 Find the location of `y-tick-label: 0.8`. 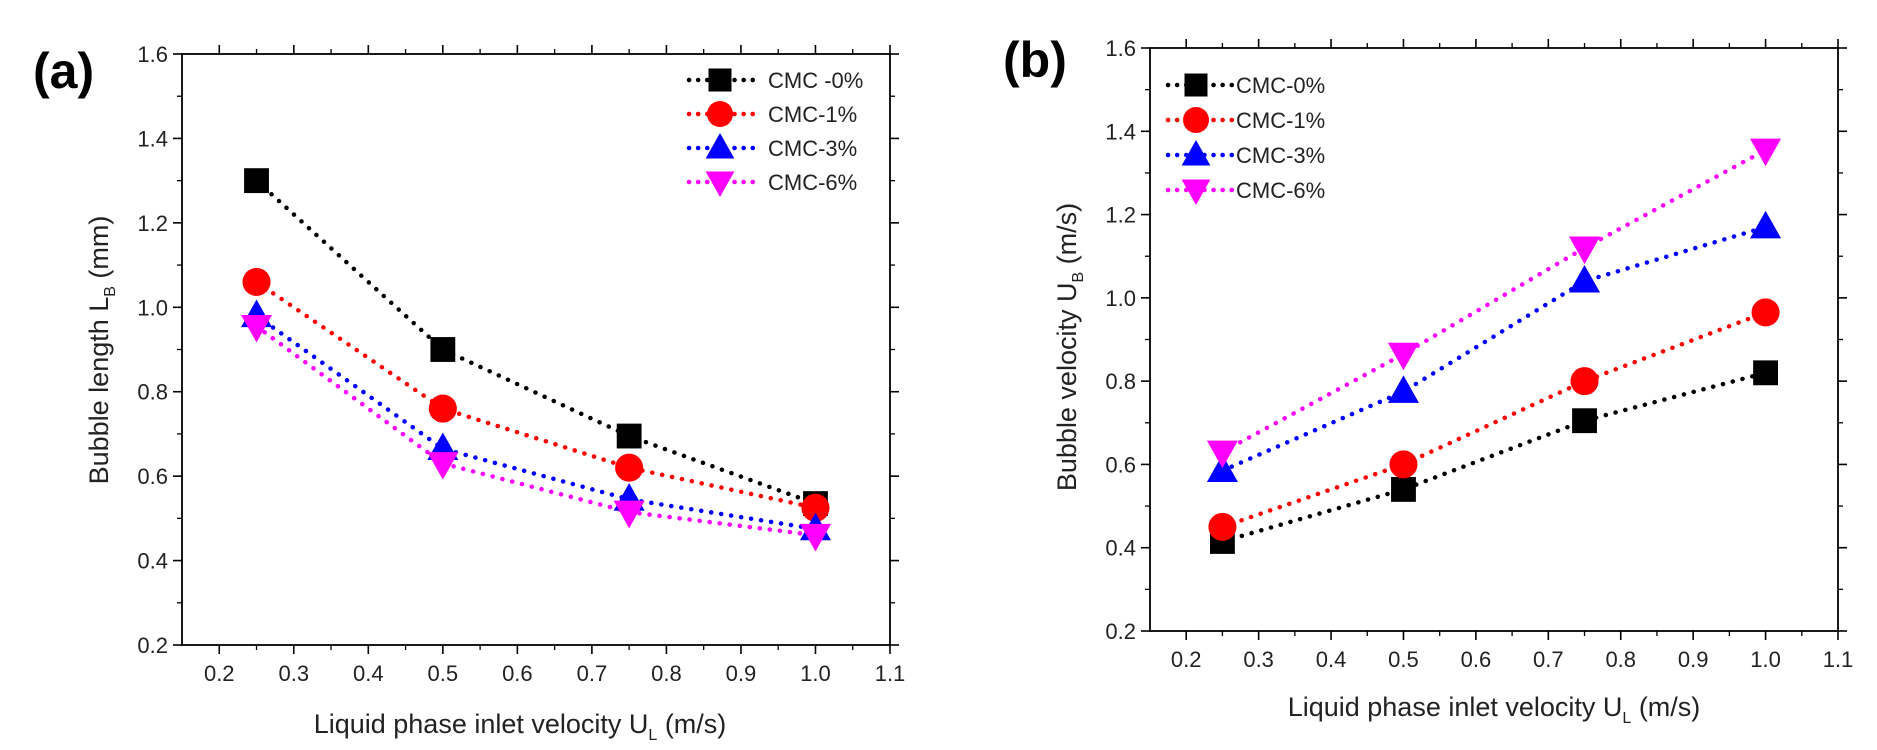

y-tick-label: 0.8 is located at coordinates (1120, 381).